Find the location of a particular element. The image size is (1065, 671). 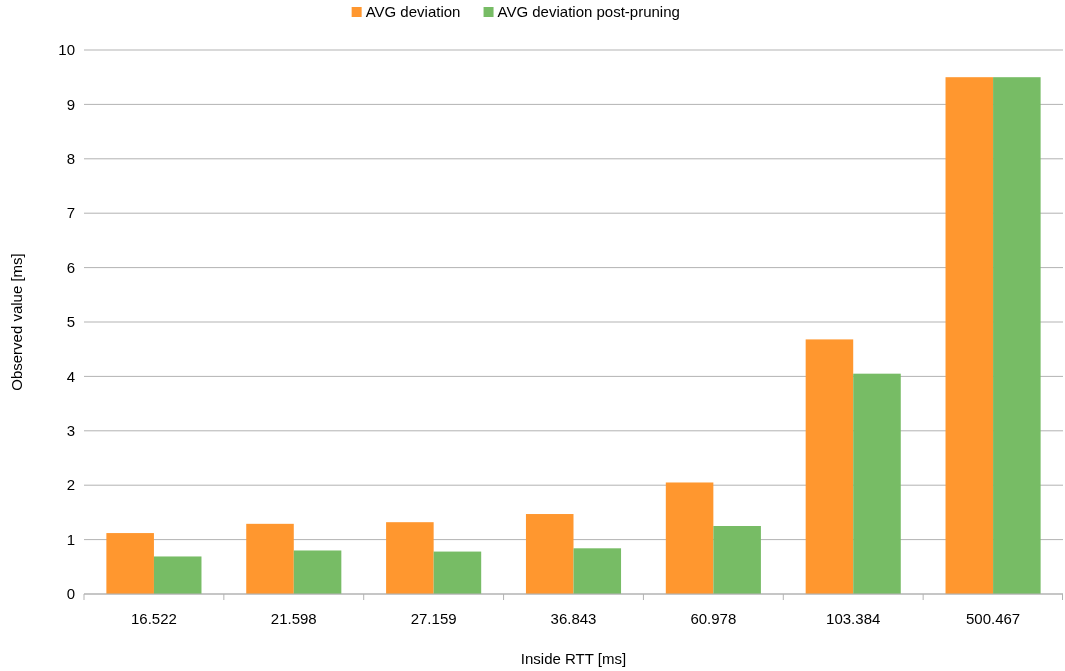

y-tick-label: 6 is located at coordinates (70, 267).